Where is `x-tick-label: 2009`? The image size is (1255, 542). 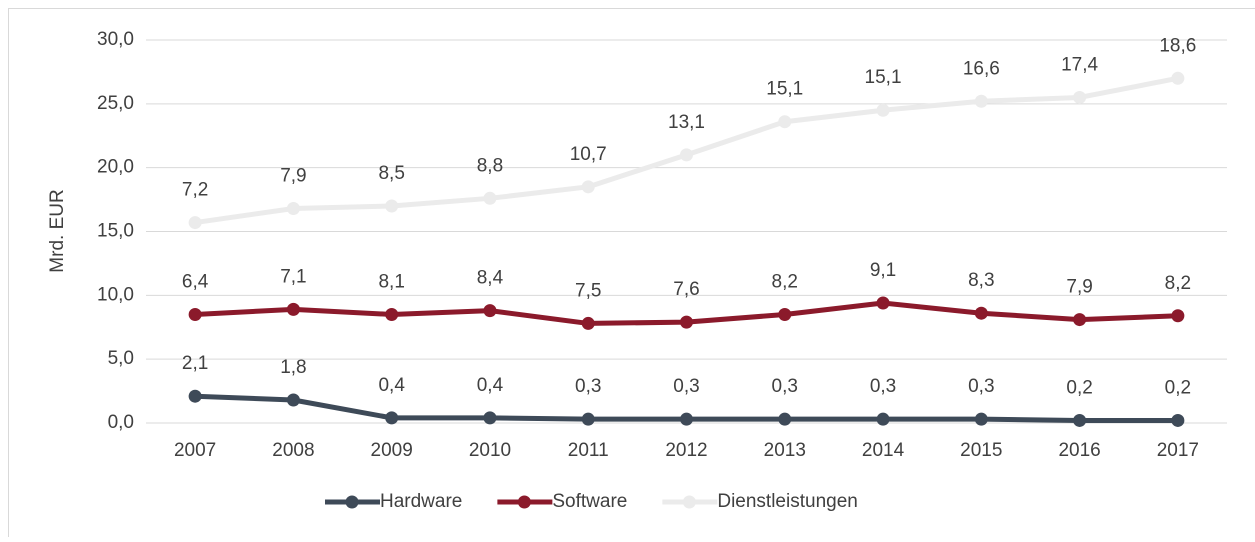
x-tick-label: 2009 is located at coordinates (392, 450).